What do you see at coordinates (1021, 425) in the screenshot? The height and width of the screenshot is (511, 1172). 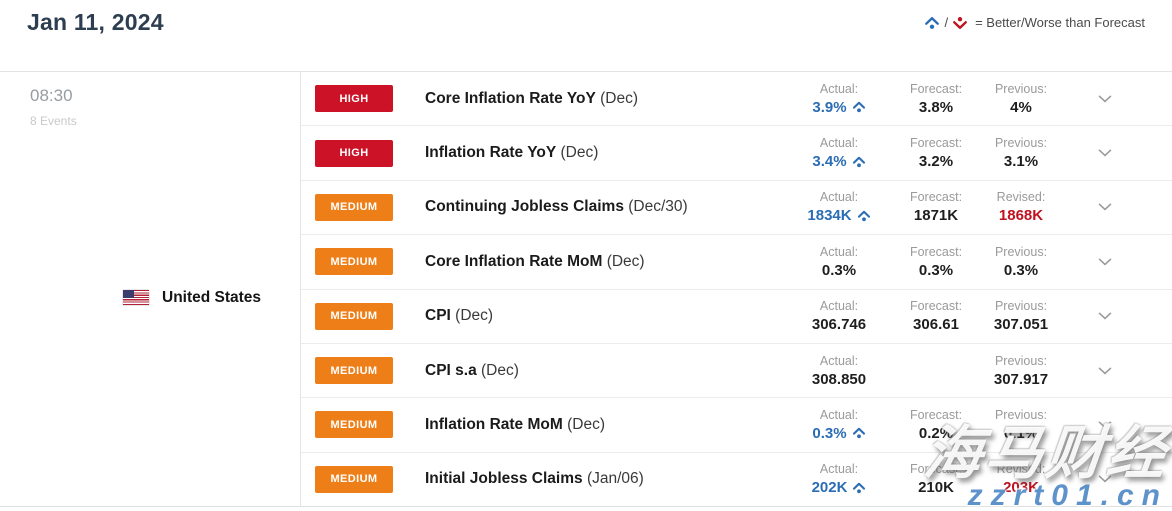 I see `value-column: Previous: 0.1%` at bounding box center [1021, 425].